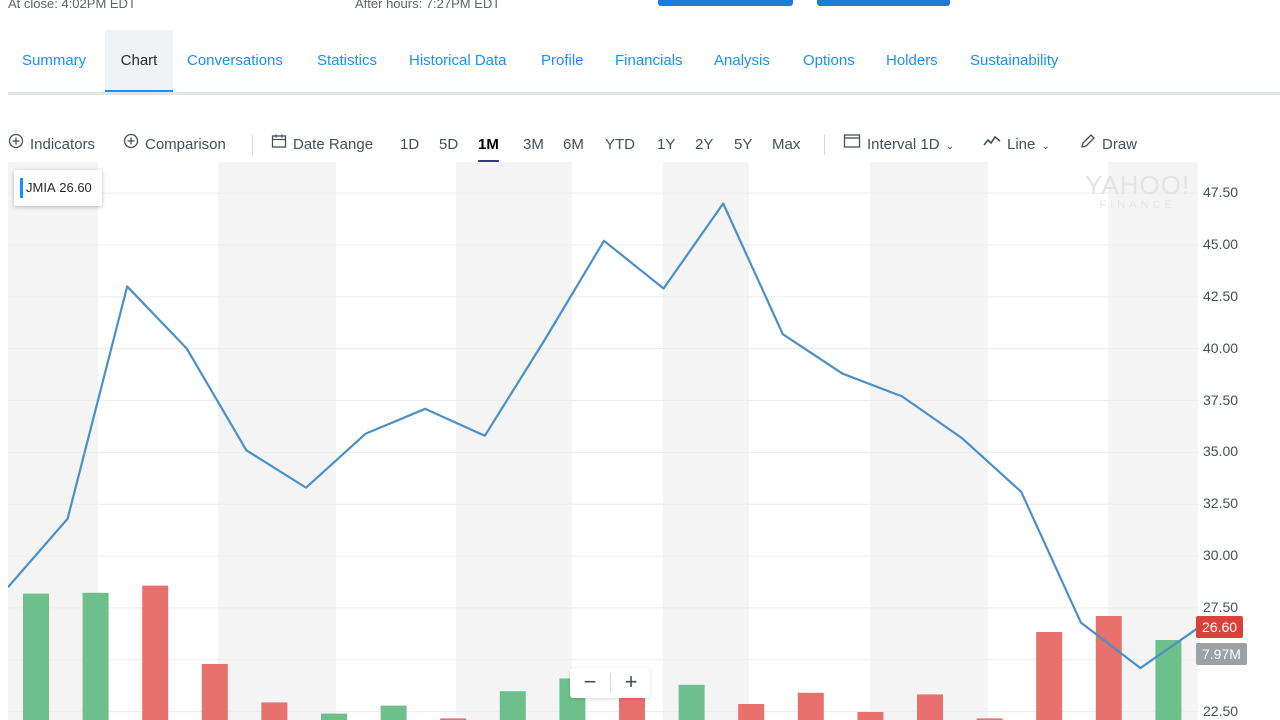  What do you see at coordinates (1221, 399) in the screenshot?
I see `y-tick-label: 37.50` at bounding box center [1221, 399].